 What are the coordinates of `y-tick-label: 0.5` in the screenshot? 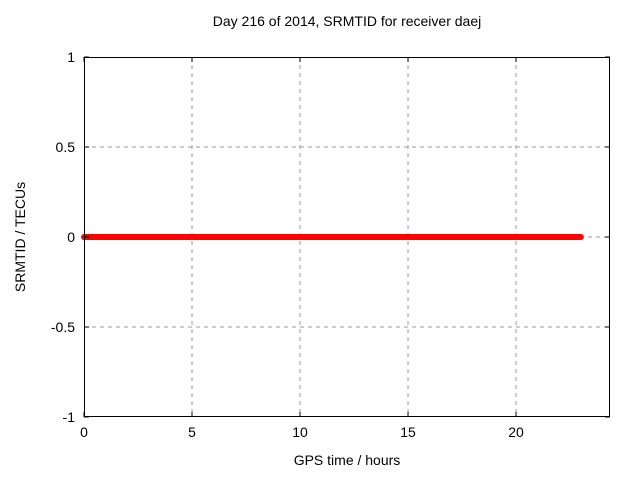 It's located at (65, 147).